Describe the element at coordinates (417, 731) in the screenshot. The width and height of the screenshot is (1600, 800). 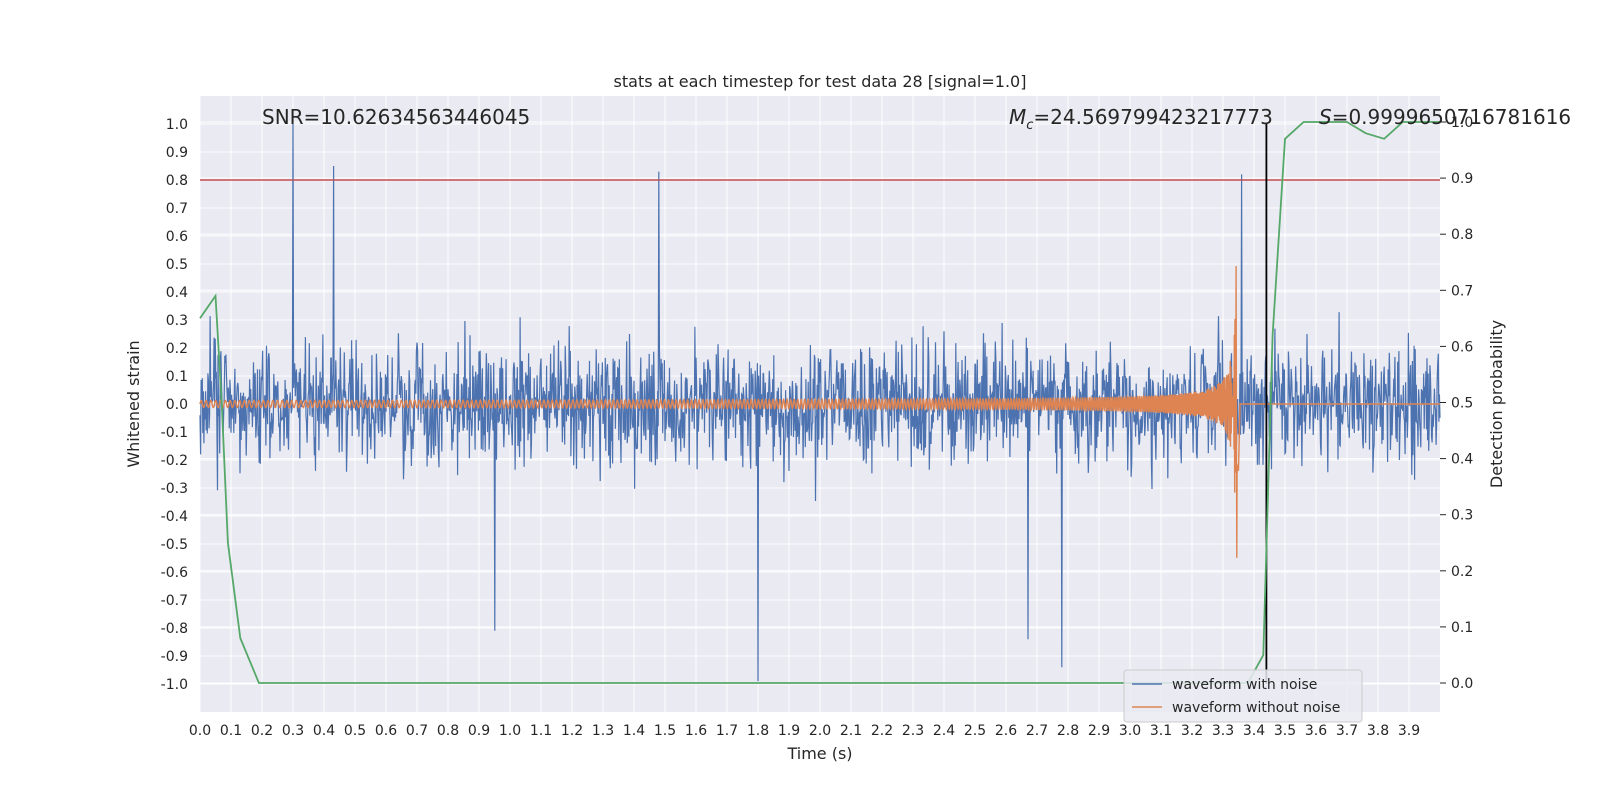
I see `x-tick-label: 0.7` at that location.